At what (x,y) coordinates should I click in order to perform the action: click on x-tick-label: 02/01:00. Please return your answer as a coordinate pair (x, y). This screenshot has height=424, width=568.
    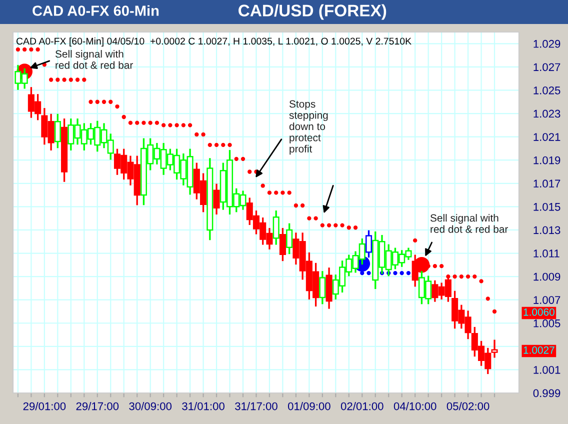
    Looking at the image, I should click on (362, 406).